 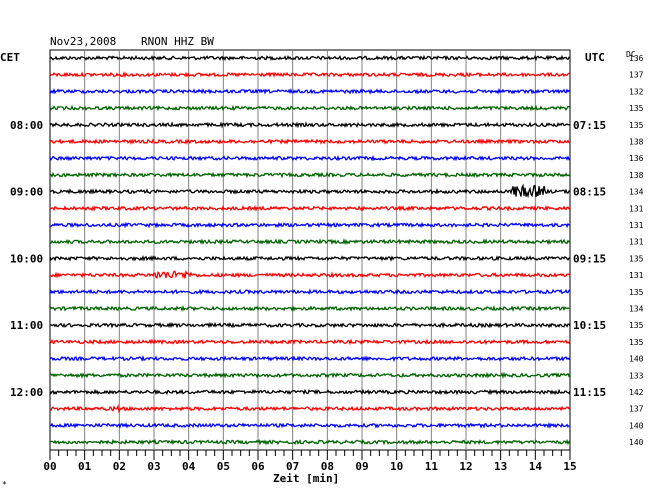 What do you see at coordinates (310, 461) in the screenshot?
I see `x-axis: 00 01 02 03 04 05 06 07 08 09 10 11 12 13 14 15` at bounding box center [310, 461].